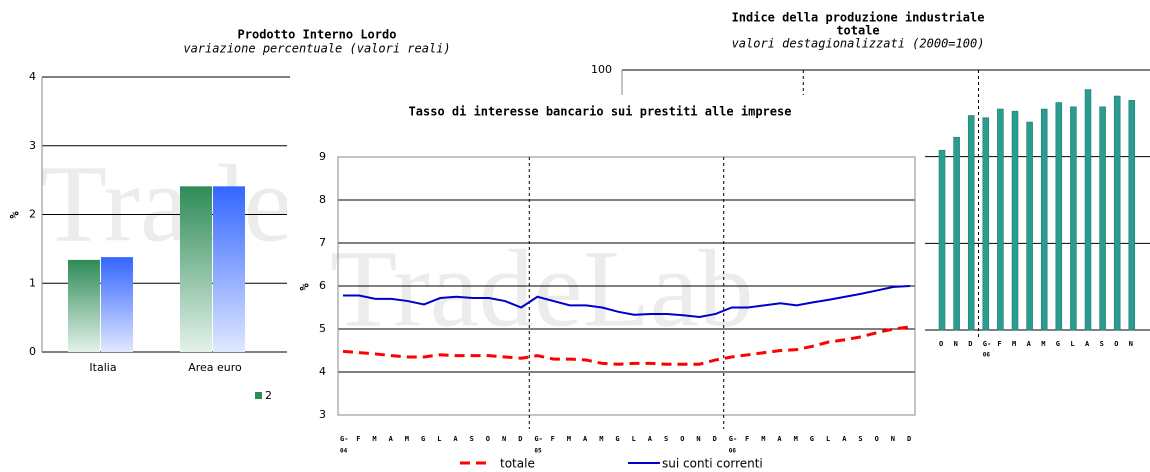 This screenshot has height=472, width=1150. Describe the element at coordinates (712, 464) in the screenshot. I see `legend-label: sui conti correnti` at that location.